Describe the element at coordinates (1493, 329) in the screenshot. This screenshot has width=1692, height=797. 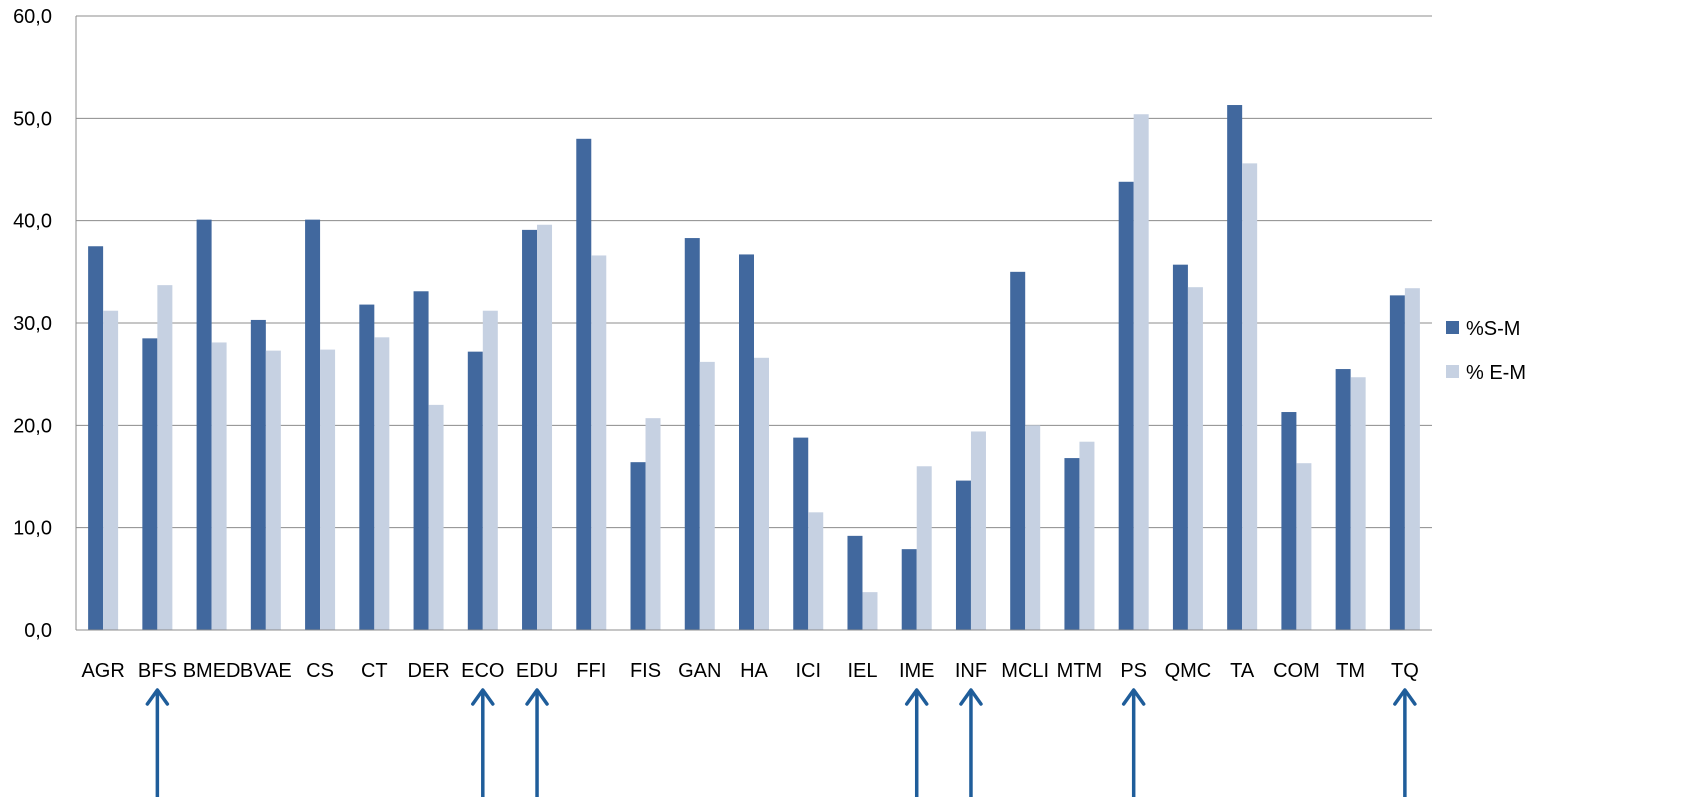
I see `legend-label: %S-M` at that location.